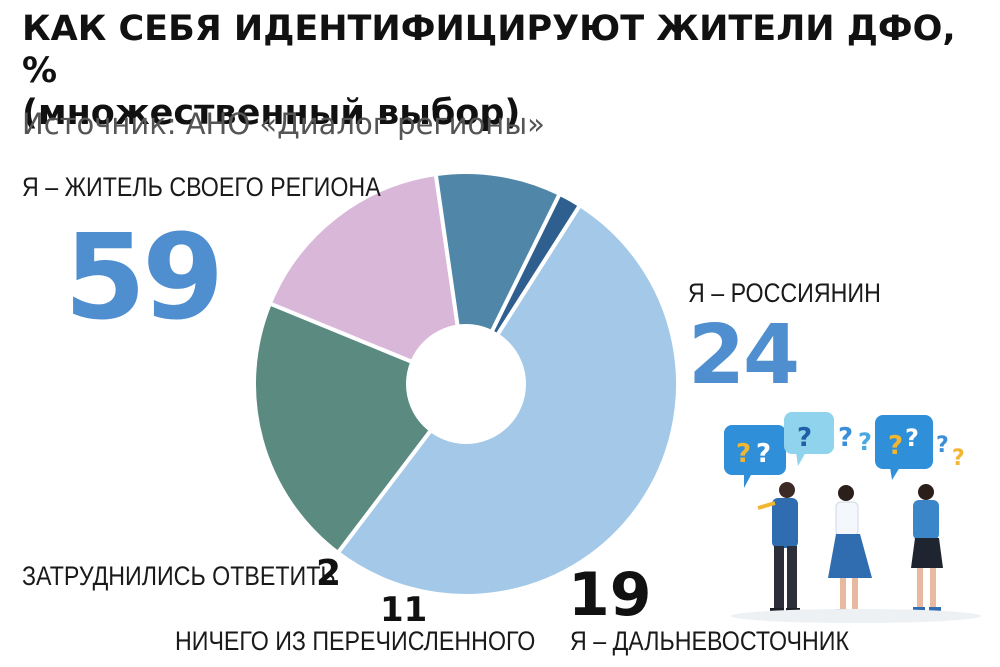 This screenshot has height=667, width=1000. What do you see at coordinates (489, 50) in the screenshot?
I see `chart-title-line: КАК СЕБЯ ИДЕНТИФИЦИРУЮТ ЖИТЕЛИ ДФО, %` at bounding box center [489, 50].